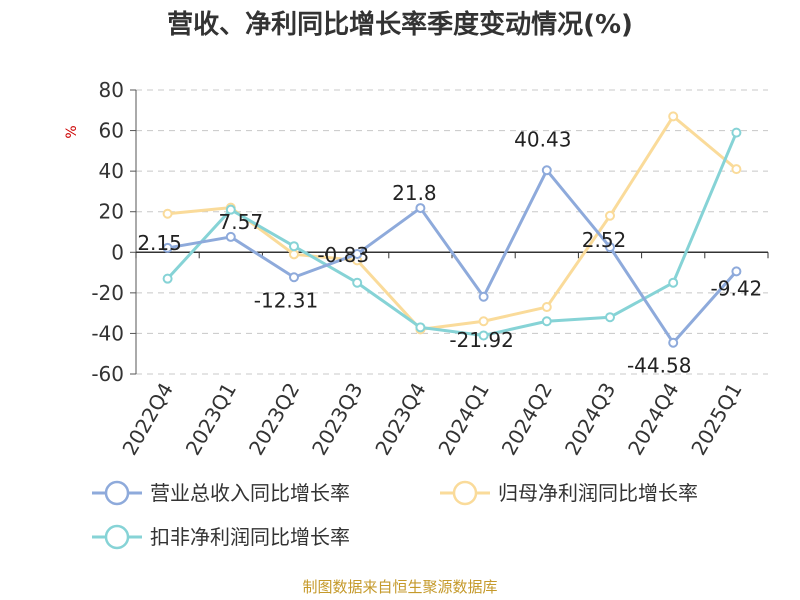  What do you see at coordinates (604, 240) in the screenshot?
I see `data-label: 2.52` at bounding box center [604, 240].